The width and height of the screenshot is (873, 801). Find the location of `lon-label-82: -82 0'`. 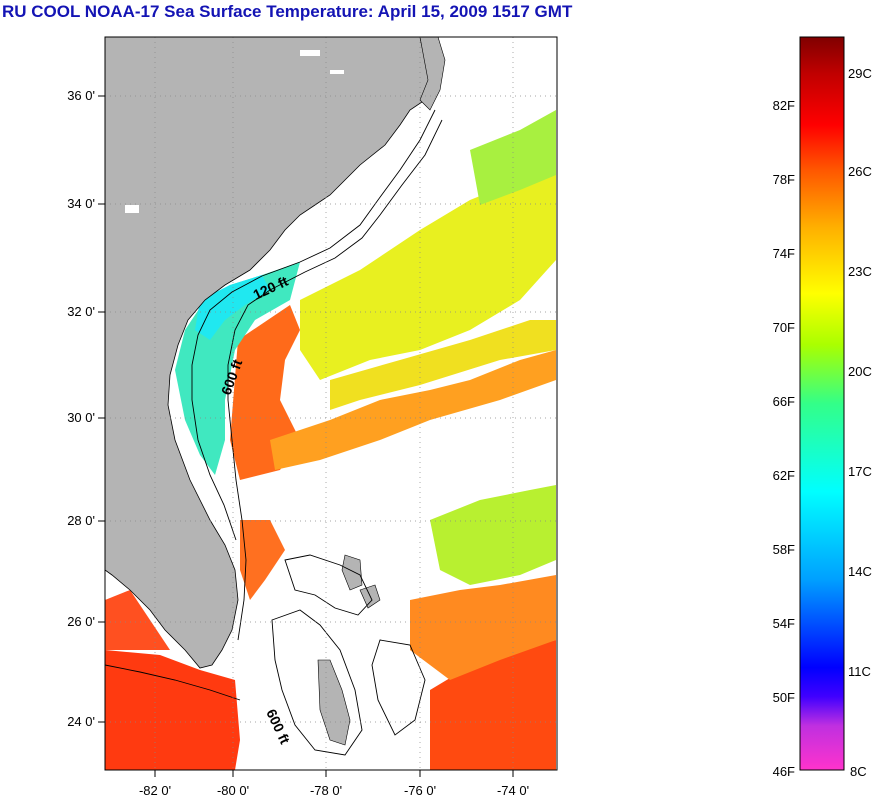

lon-label-82: -82 0' is located at coordinates (155, 790).